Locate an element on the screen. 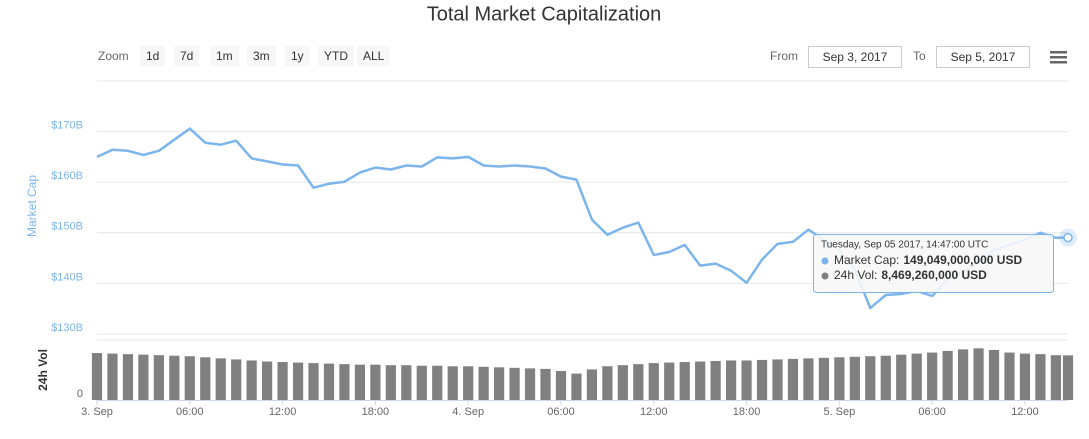  tooltip-item: 24h Vol: 8,469,260,000 USD is located at coordinates (910, 275).